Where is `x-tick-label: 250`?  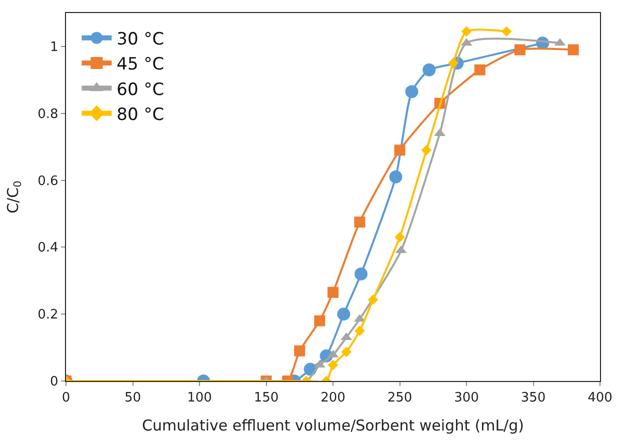
x-tick-label: 250 is located at coordinates (399, 398).